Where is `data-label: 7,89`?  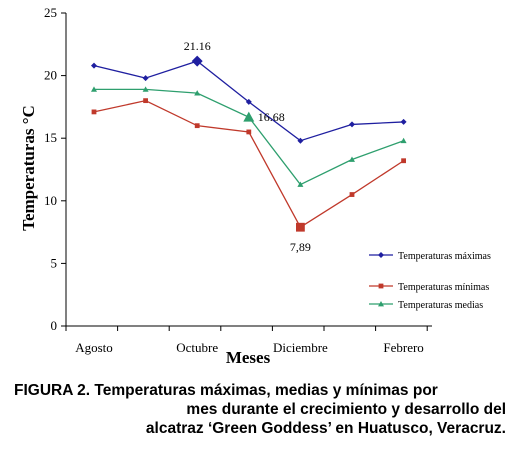
data-label: 7,89 is located at coordinates (300, 247).